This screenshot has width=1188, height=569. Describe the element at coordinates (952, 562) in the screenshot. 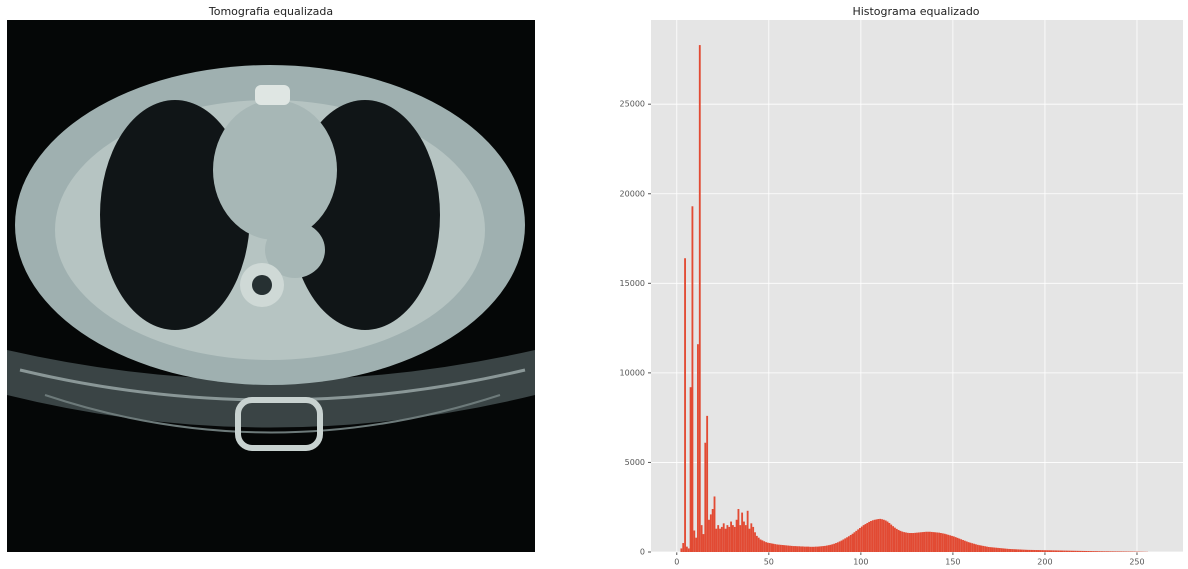

I see `x-tick-label: 150` at that location.